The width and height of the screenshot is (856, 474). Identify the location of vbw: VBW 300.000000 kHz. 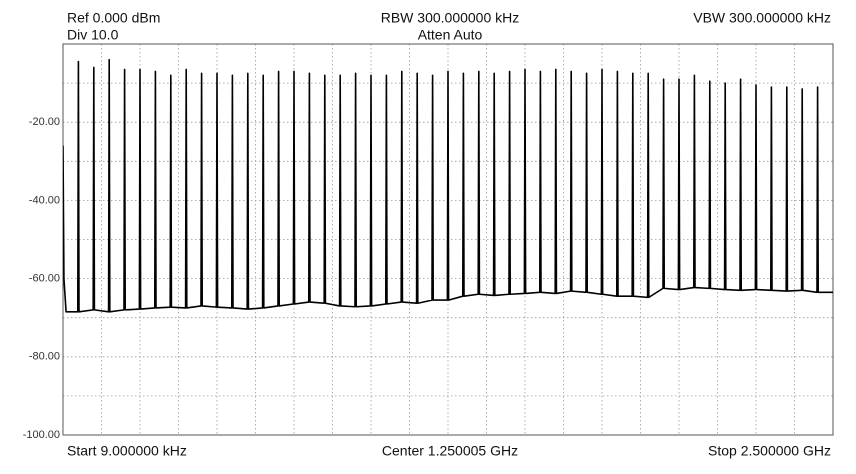
(762, 18).